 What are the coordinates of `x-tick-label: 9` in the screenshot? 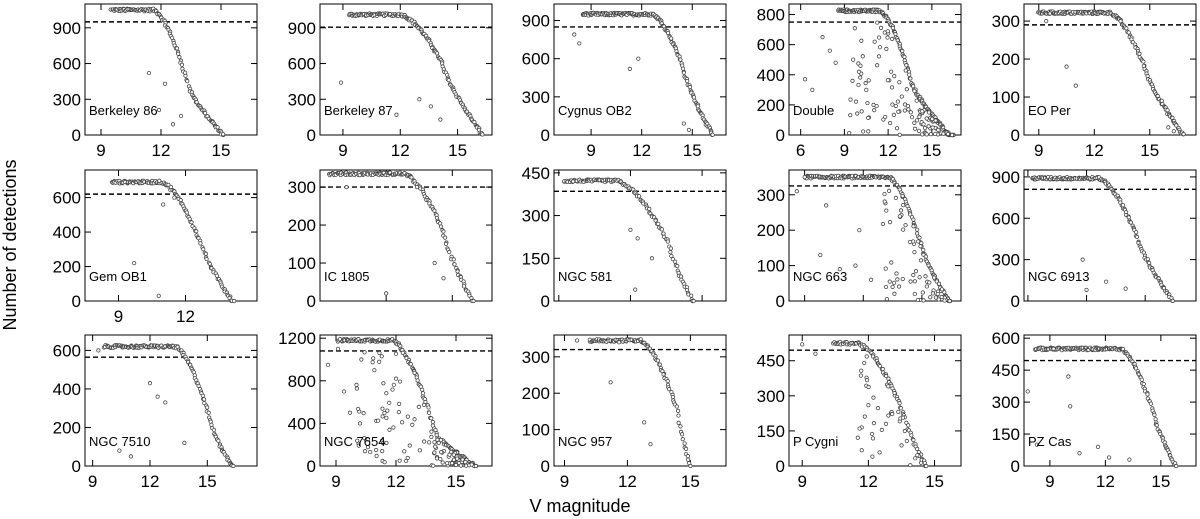 It's located at (118, 316).